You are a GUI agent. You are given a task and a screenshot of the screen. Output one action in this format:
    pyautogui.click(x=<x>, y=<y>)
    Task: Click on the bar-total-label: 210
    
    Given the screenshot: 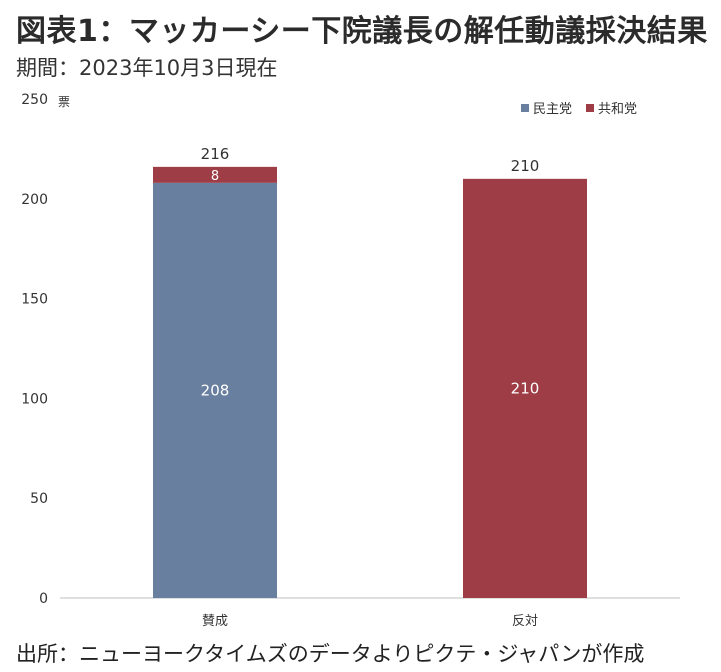 What is the action you would take?
    pyautogui.click(x=525, y=166)
    